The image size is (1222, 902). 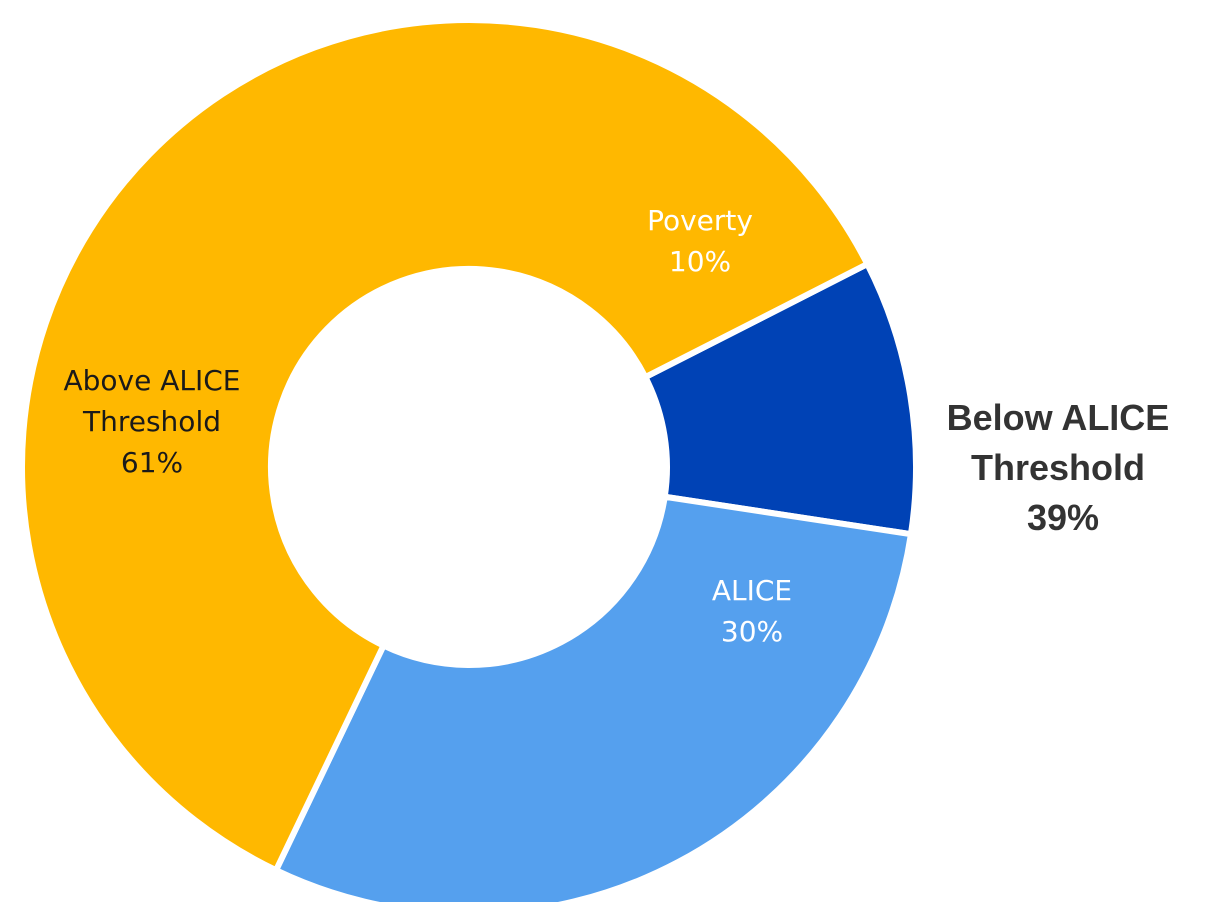 I want to click on slice-value-label: 10%, so click(x=700, y=261).